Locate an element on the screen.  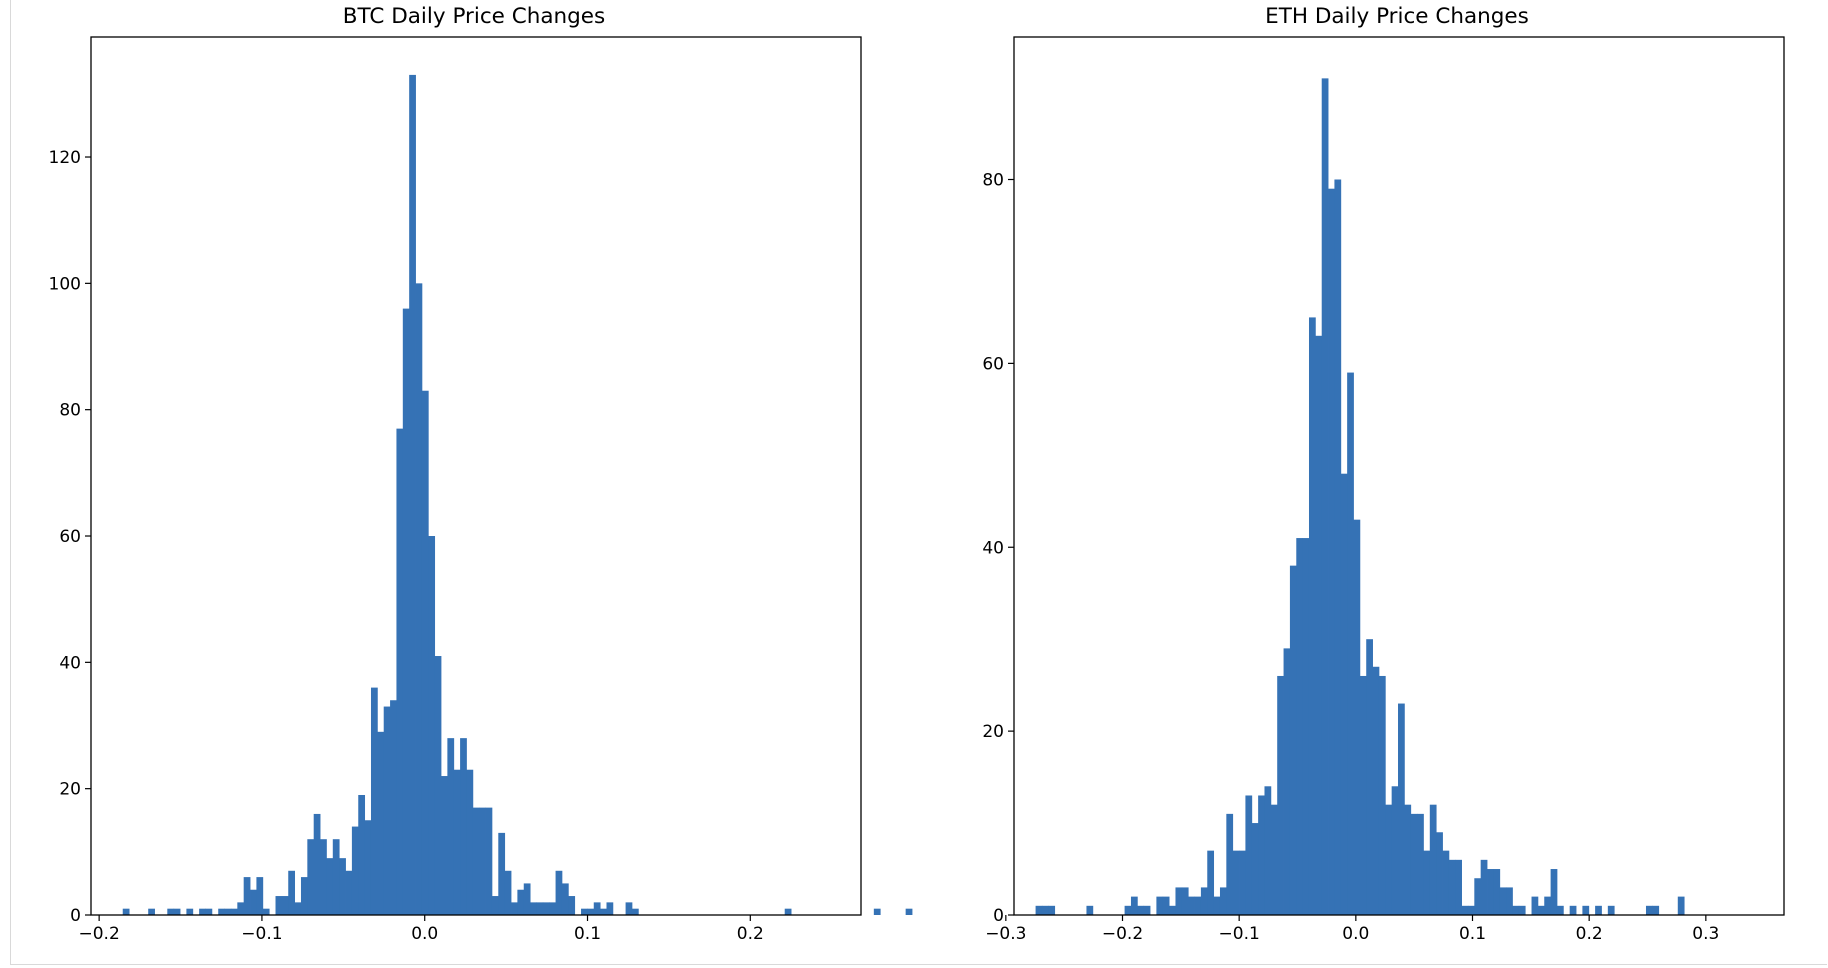
btc-x-tick-label: −0.2 is located at coordinates (98, 934).